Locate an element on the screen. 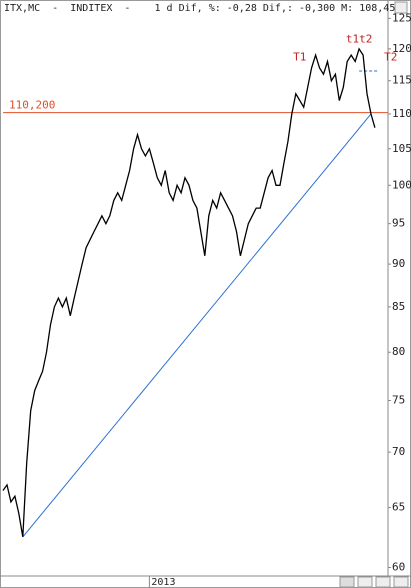  menu-button is located at coordinates (401, 7).